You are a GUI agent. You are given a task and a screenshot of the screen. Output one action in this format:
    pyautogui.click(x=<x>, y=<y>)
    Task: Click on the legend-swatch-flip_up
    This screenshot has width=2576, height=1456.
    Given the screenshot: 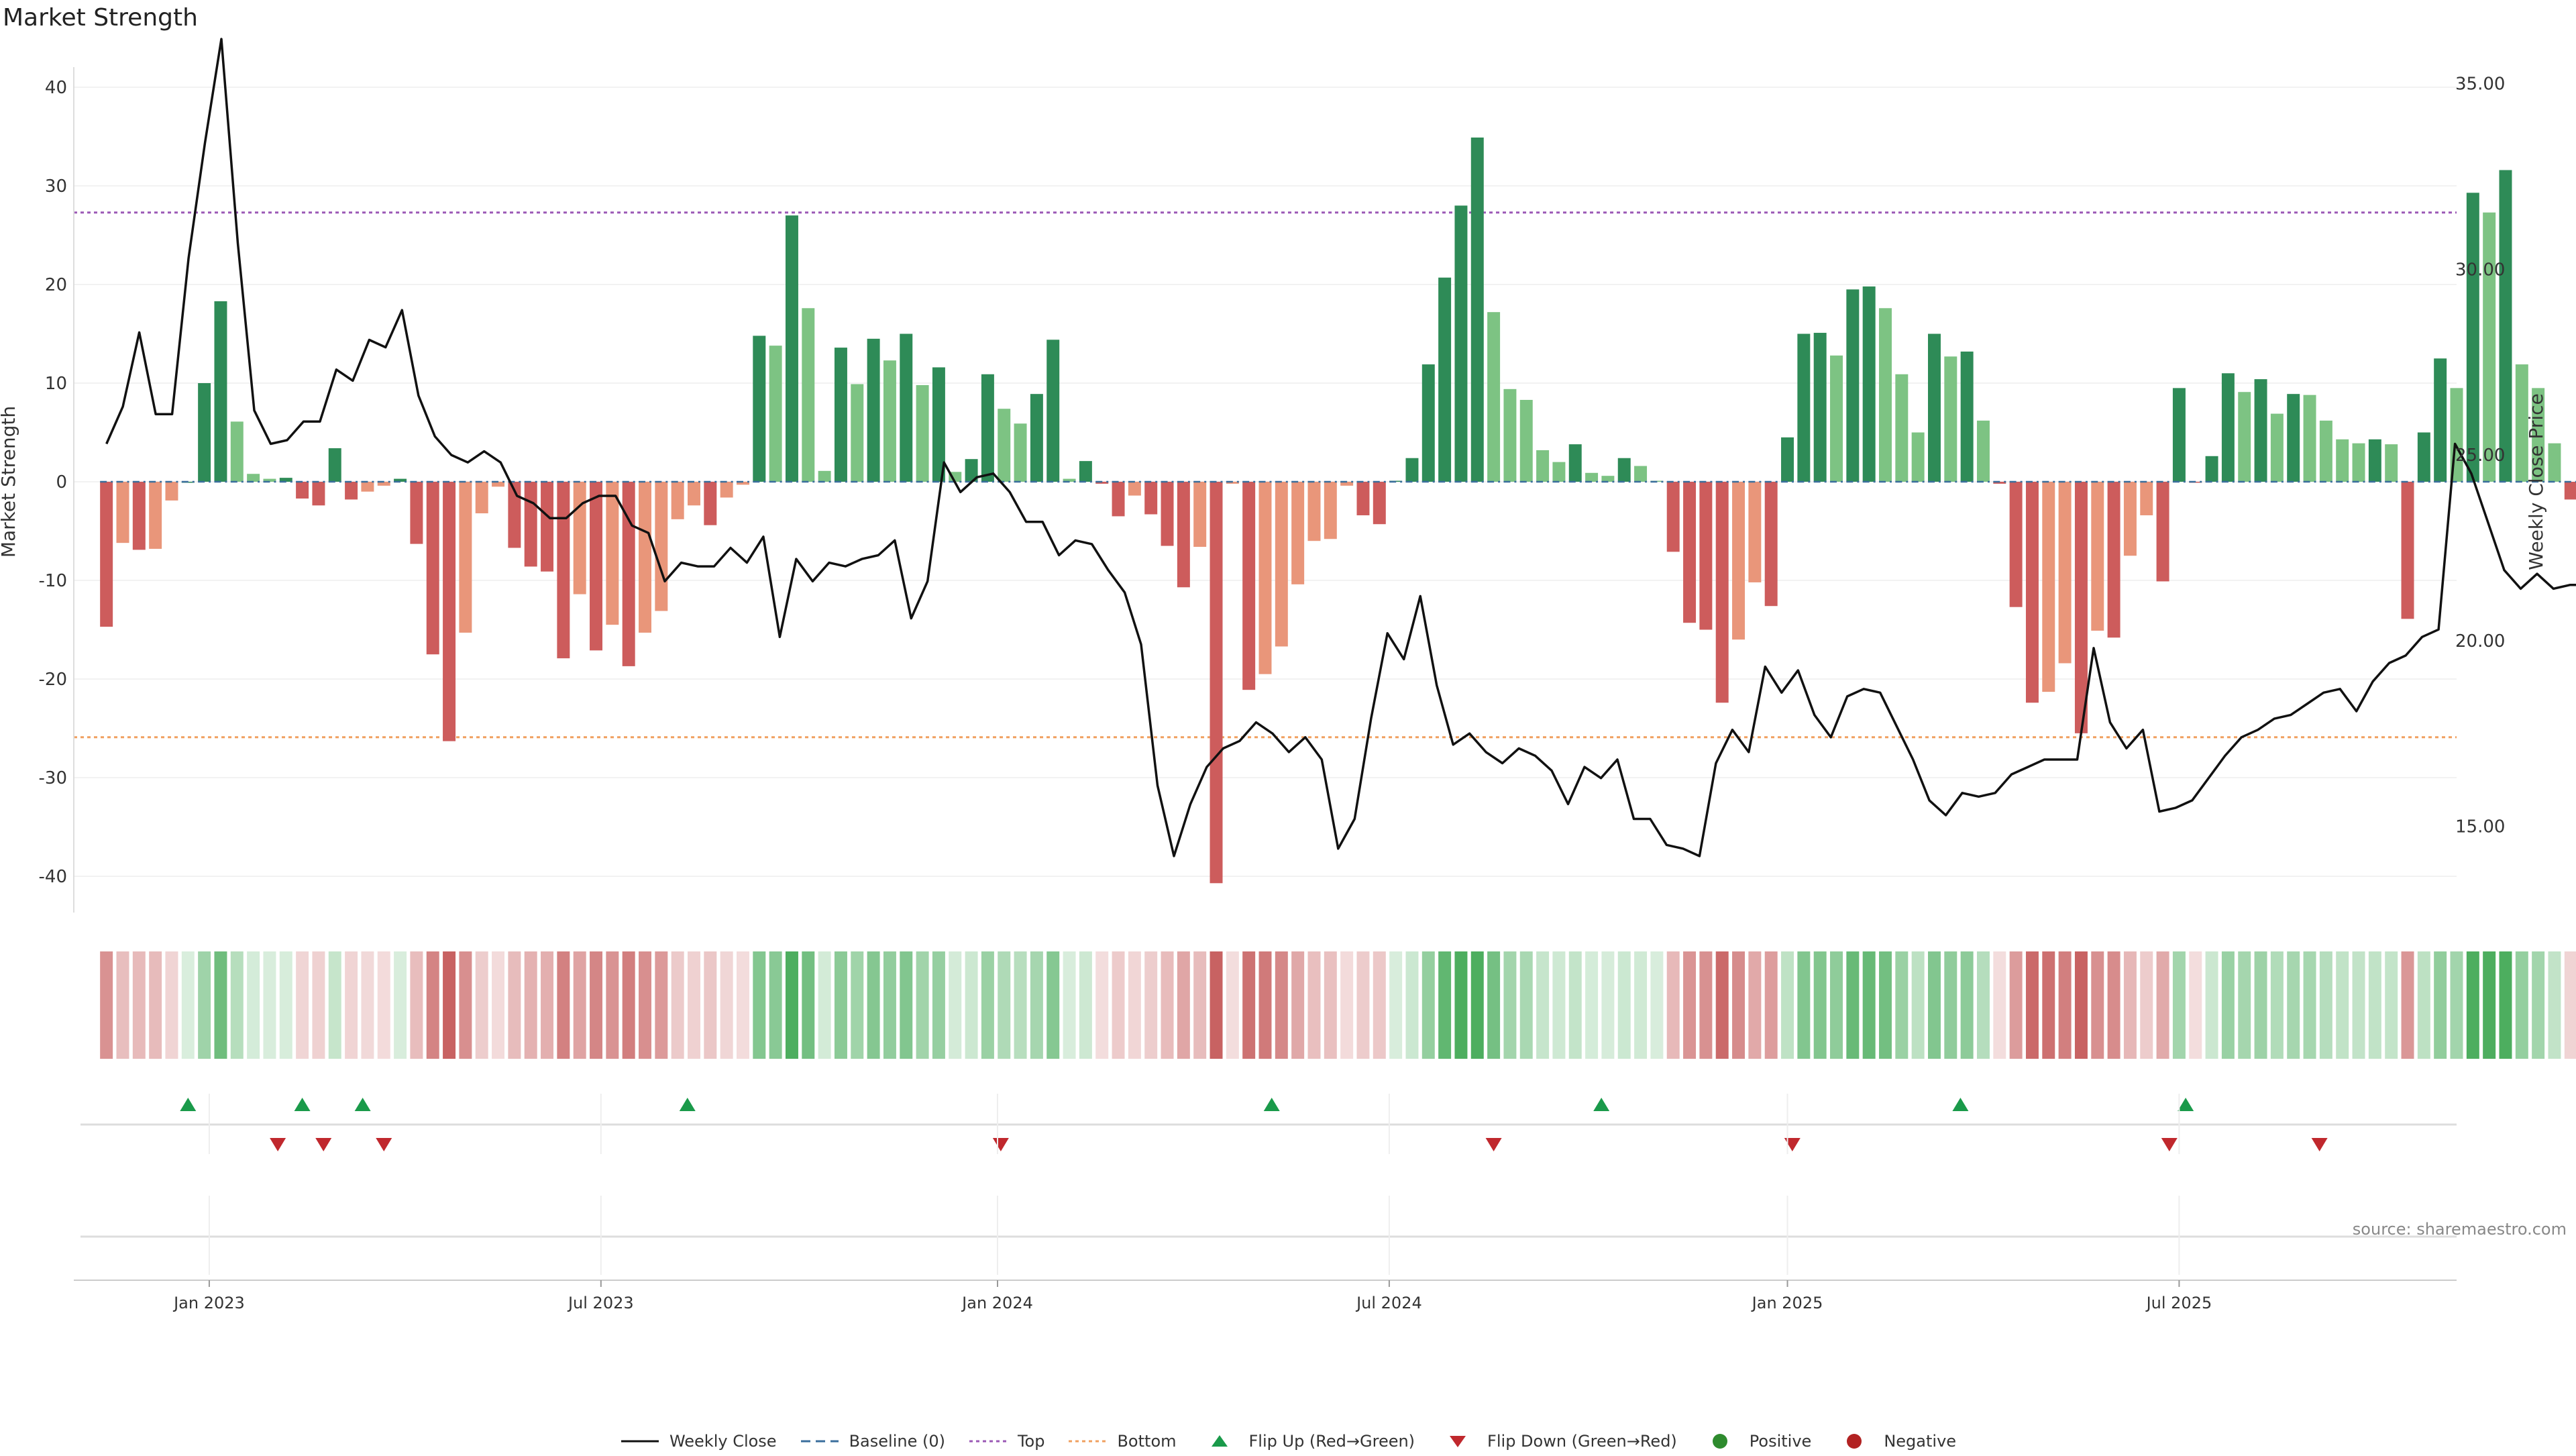 What is the action you would take?
    pyautogui.click(x=1219, y=1441)
    